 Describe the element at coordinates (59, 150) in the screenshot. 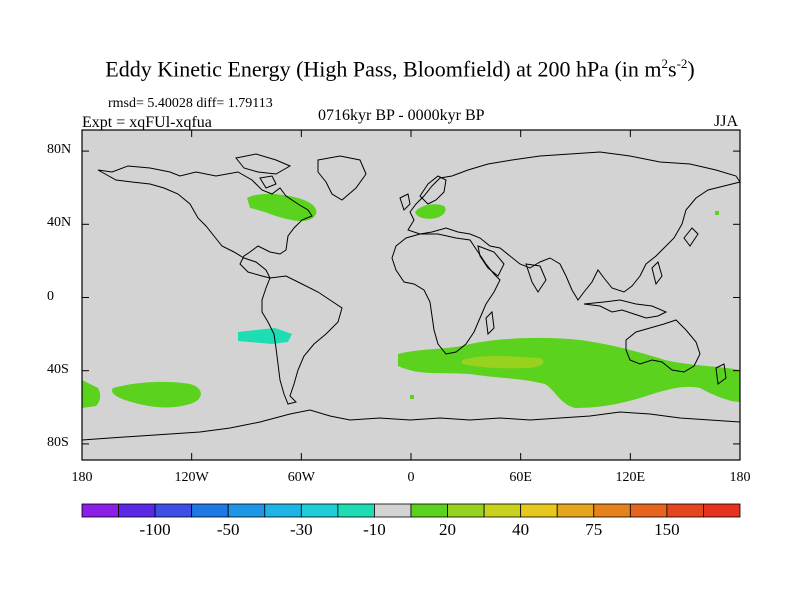

I see `lat-tick-label: 80N` at that location.